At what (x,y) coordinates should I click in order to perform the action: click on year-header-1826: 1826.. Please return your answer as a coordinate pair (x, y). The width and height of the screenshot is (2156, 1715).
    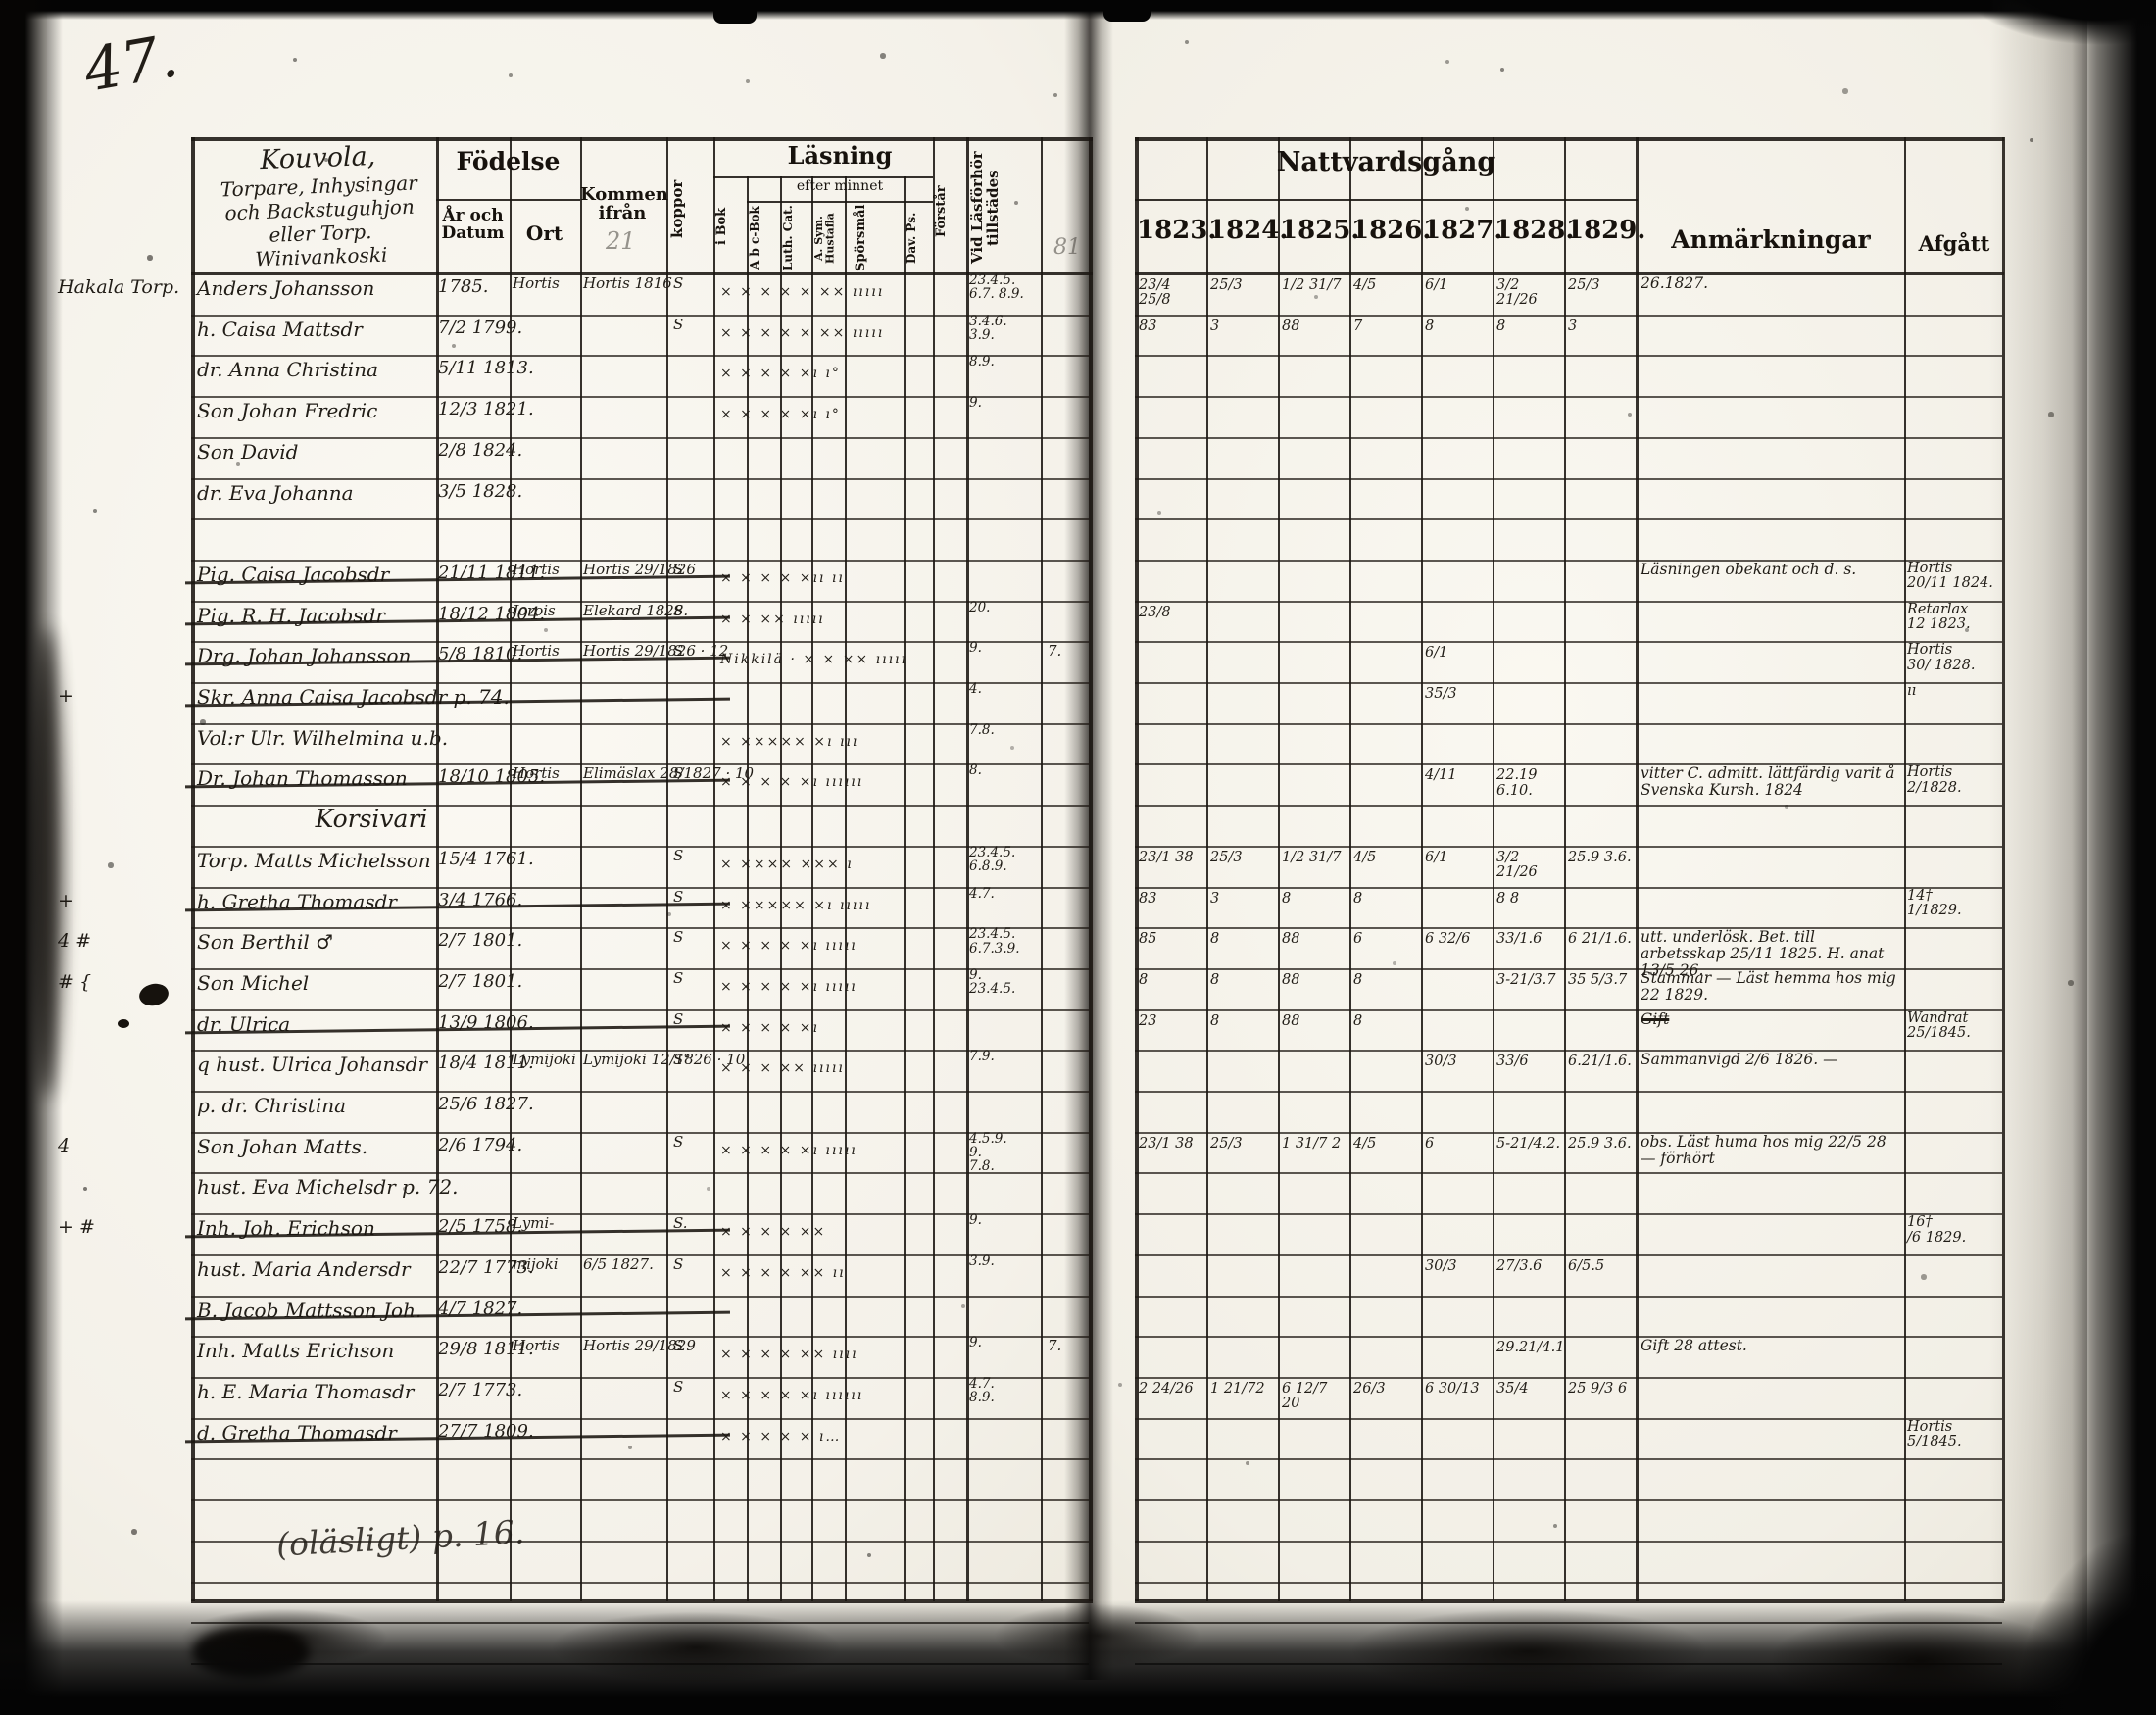
    Looking at the image, I should click on (1391, 230).